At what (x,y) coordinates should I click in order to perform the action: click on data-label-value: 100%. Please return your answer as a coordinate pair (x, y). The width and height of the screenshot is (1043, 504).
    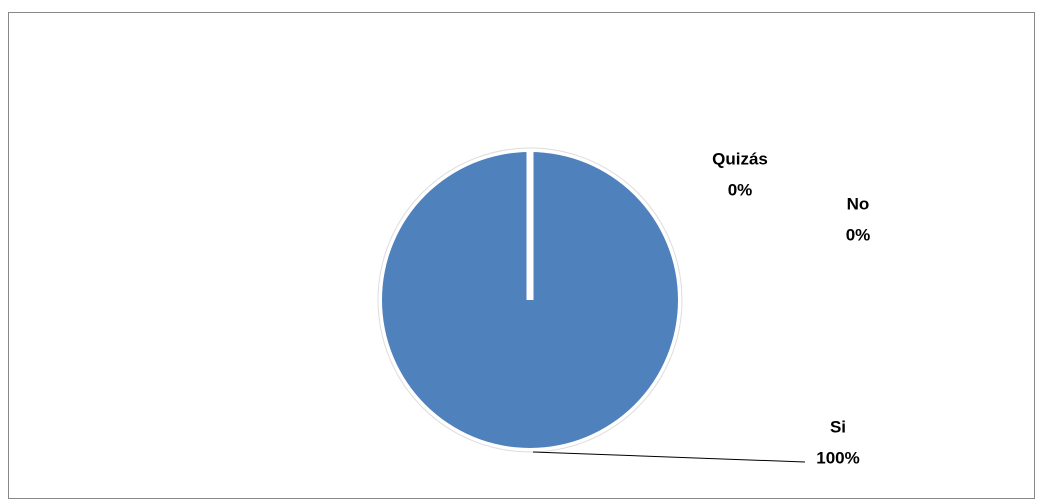
    Looking at the image, I should click on (837, 457).